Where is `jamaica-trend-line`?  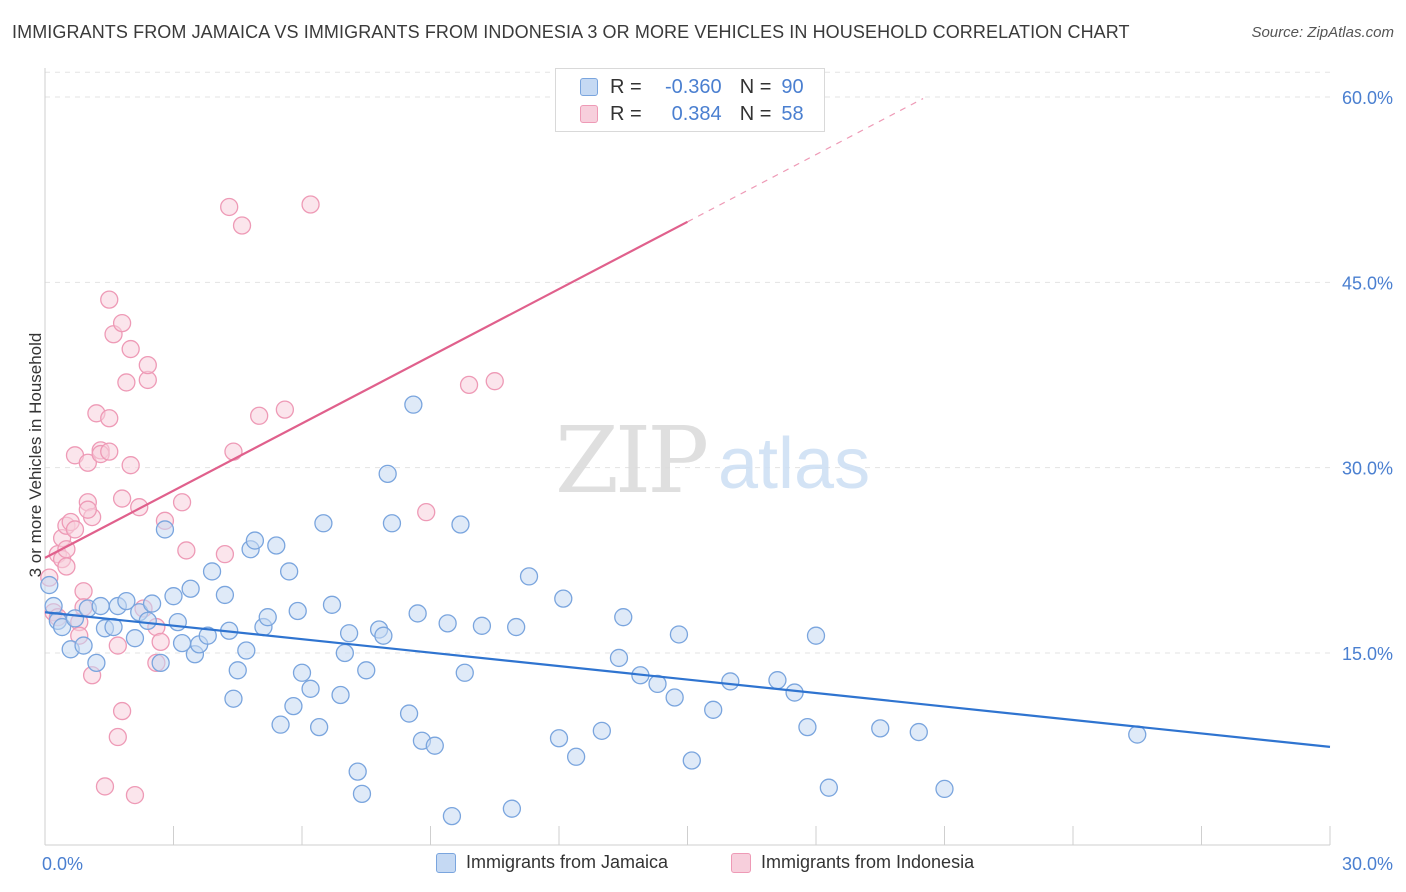 jamaica-trend-line is located at coordinates (687, 679).